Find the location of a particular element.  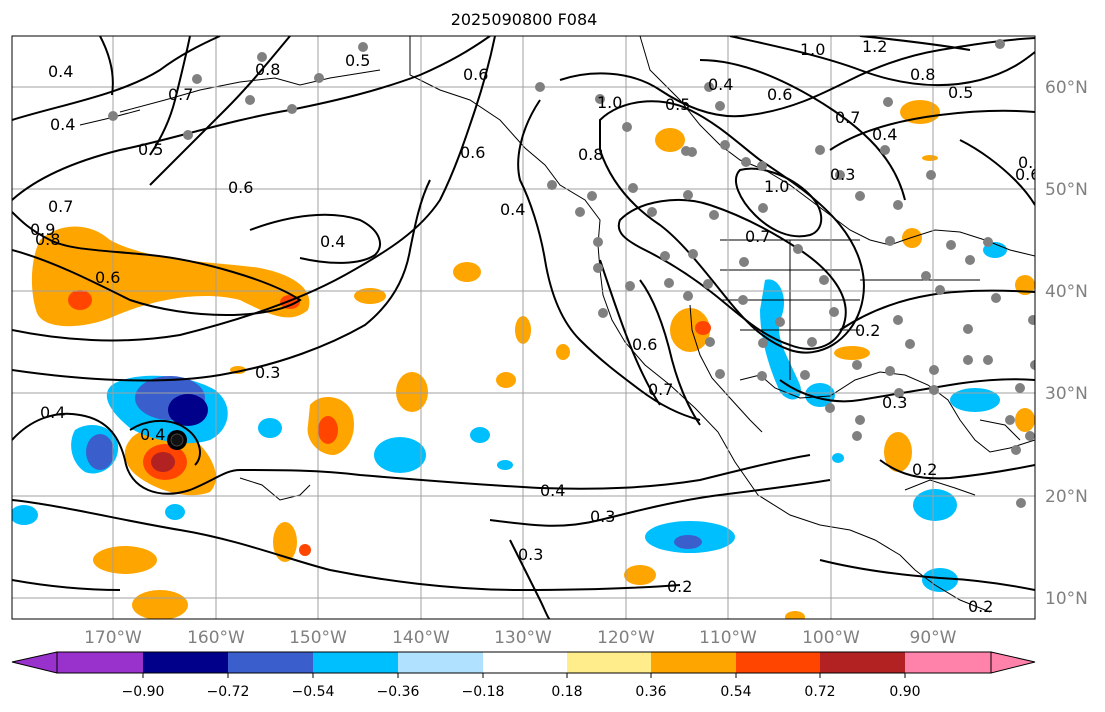

colorbar-tick-label: 0.18 is located at coordinates (566, 692).